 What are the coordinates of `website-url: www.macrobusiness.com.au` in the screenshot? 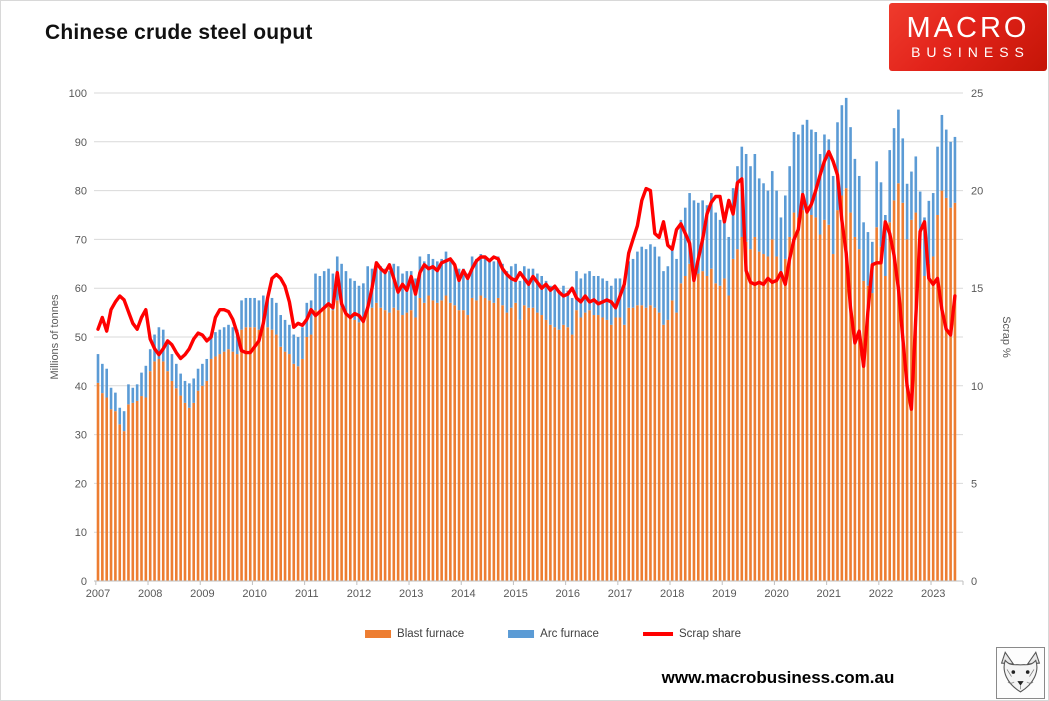 It's located at (778, 677).